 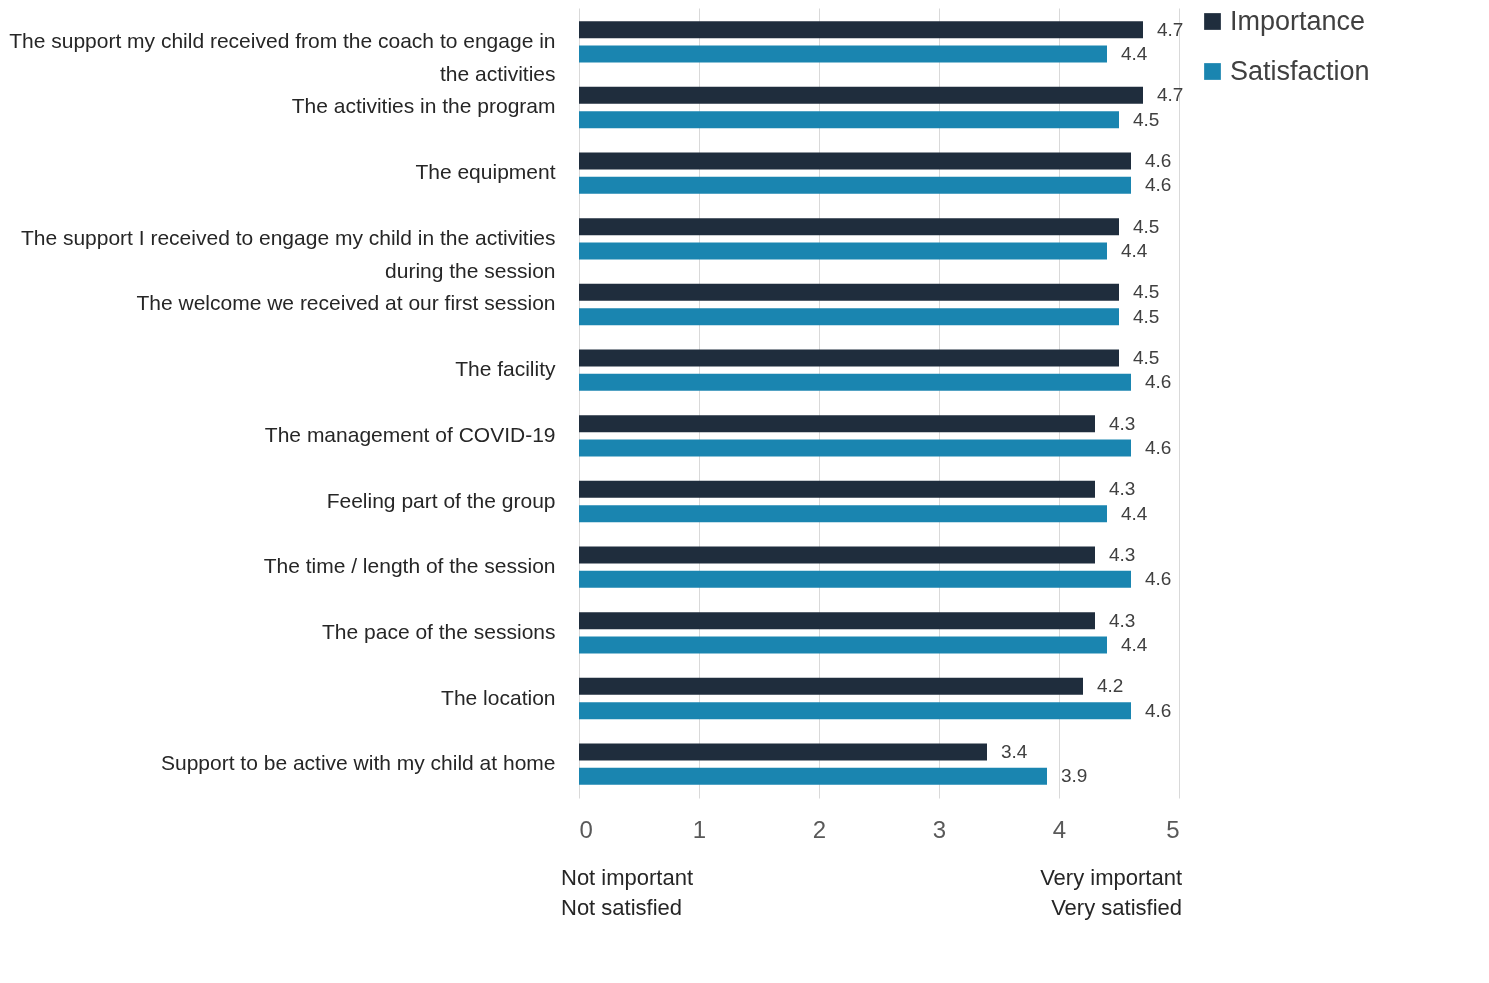 I want to click on data-label: 3.9, so click(x=1074, y=776).